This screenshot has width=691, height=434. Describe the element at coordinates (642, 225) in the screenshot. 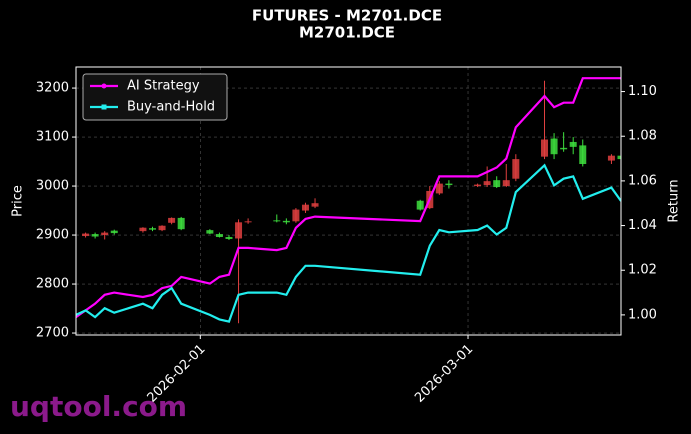

I see `y2-tick-label: 1.04` at that location.